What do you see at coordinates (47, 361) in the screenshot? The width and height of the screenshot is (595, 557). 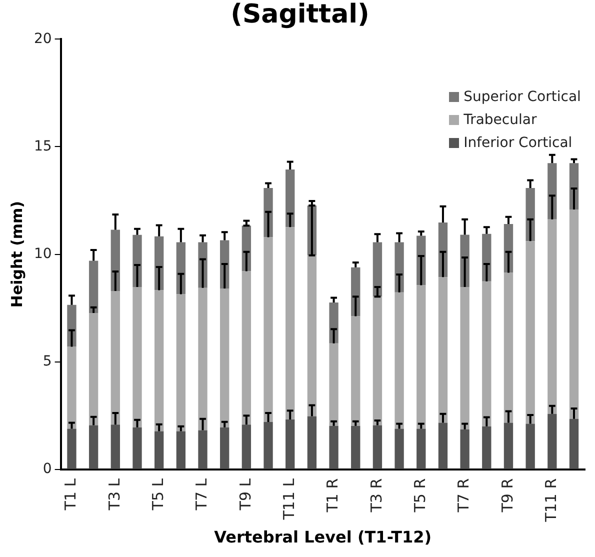 I see `y-tick-label: 5` at bounding box center [47, 361].